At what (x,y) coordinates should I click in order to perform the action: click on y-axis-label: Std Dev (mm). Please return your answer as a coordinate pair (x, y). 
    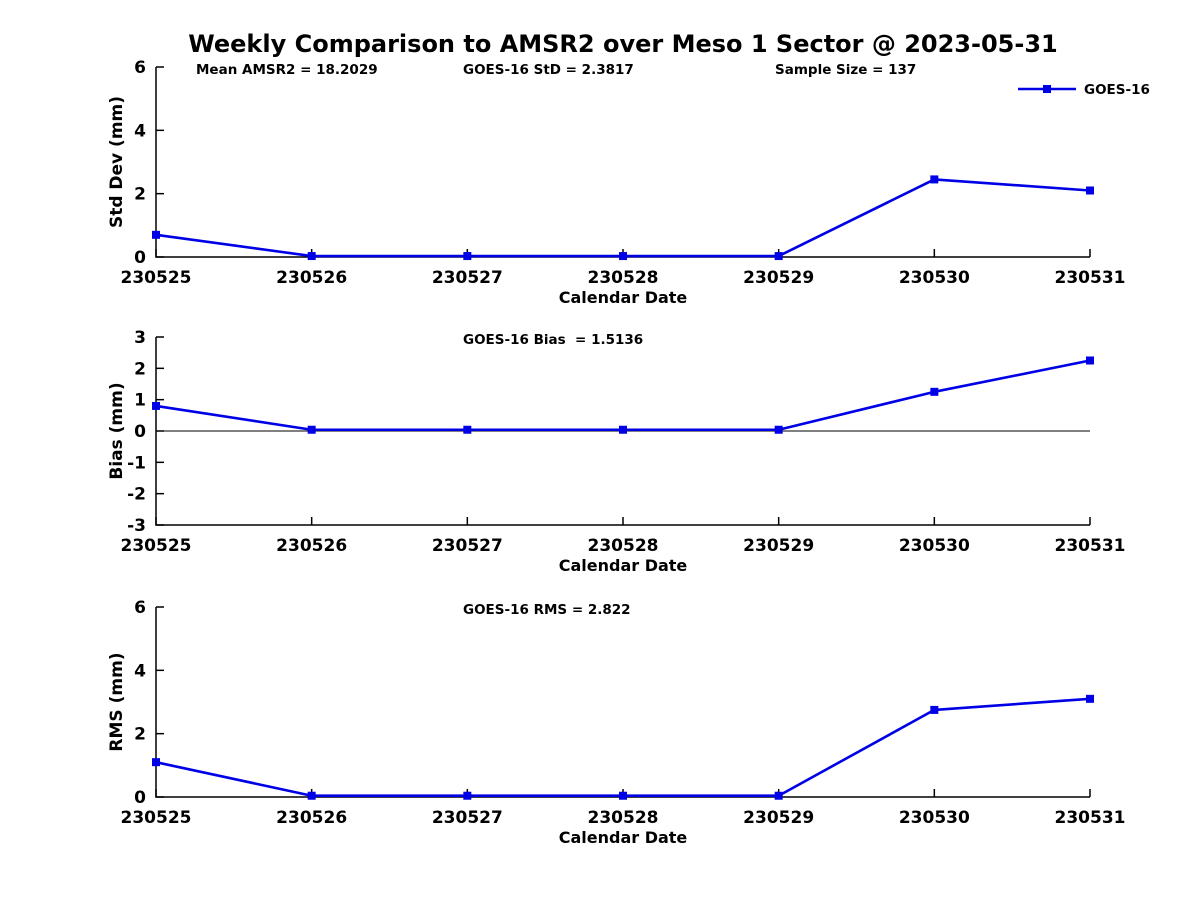
    Looking at the image, I should click on (117, 162).